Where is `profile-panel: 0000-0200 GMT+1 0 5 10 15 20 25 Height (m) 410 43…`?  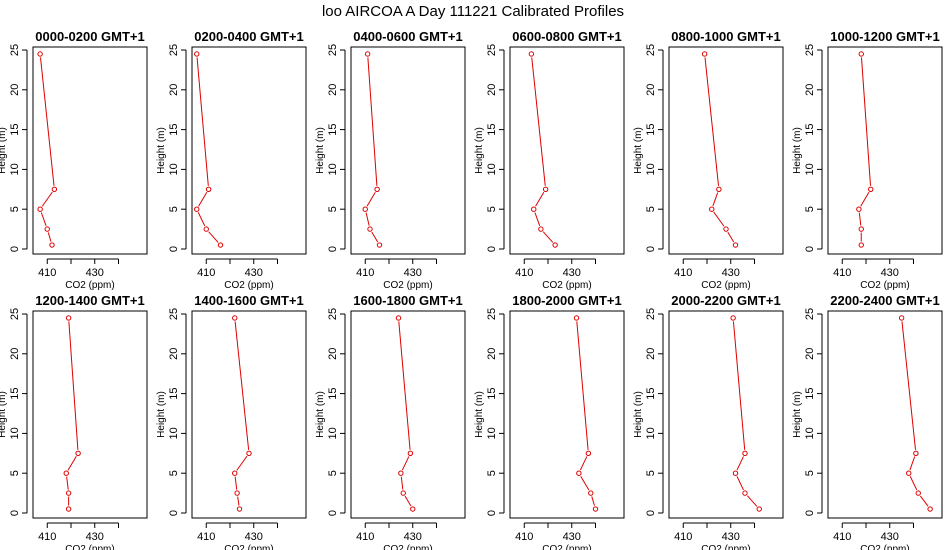 profile-panel: 0000-0200 GMT+1 0 5 10 15 20 25 Height (m) 410 43… is located at coordinates (74, 160).